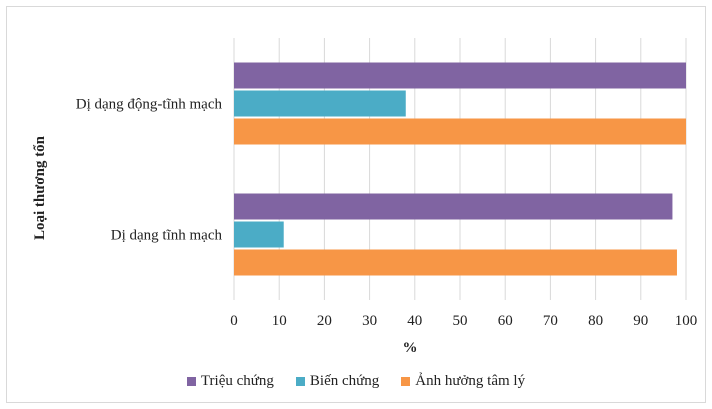 The width and height of the screenshot is (712, 409). What do you see at coordinates (595, 321) in the screenshot?
I see `x-tick-label: 80` at bounding box center [595, 321].